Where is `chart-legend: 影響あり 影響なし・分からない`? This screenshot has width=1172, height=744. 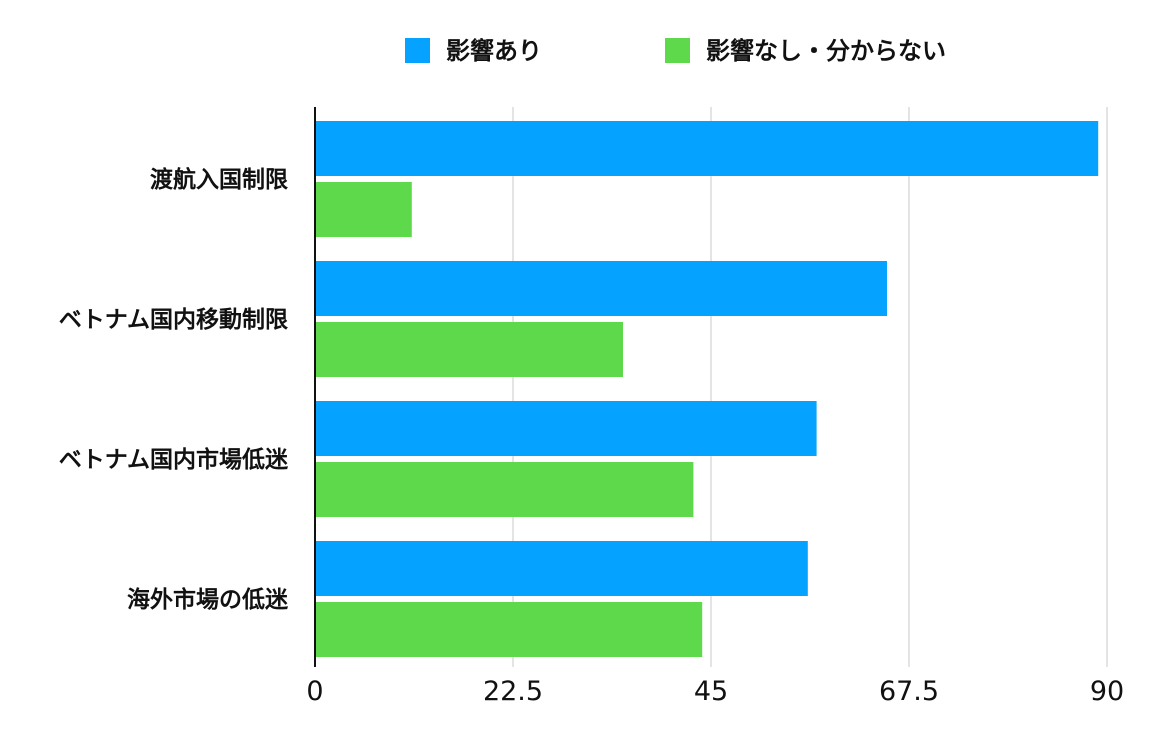 chart-legend: 影響あり 影響なし・分からない is located at coordinates (675, 51).